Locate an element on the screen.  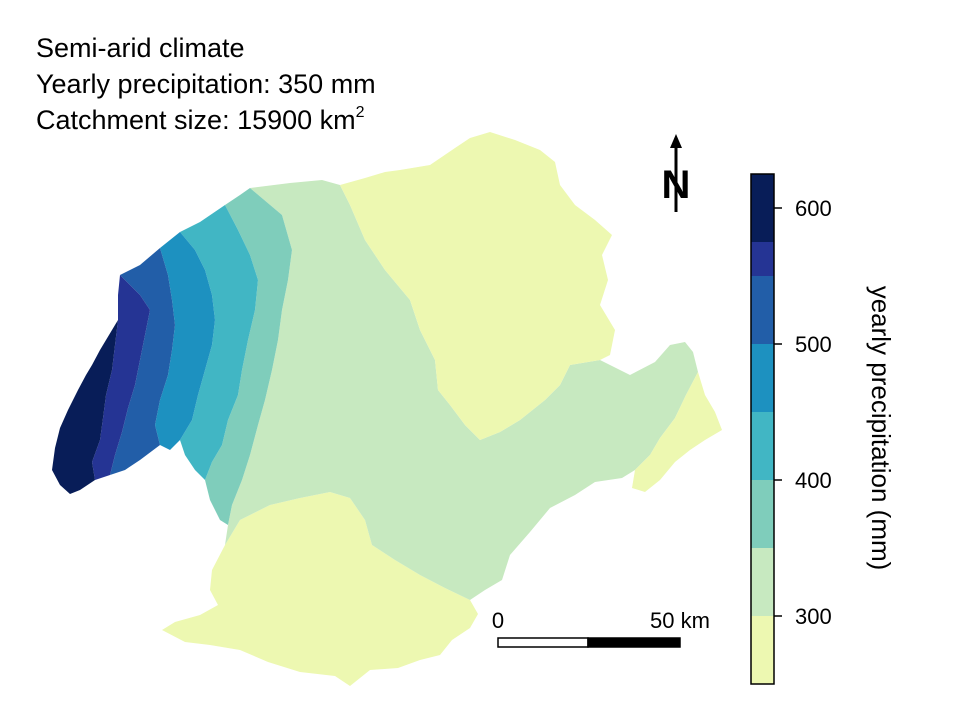
scale-bar-end-label: 50 km is located at coordinates (680, 620).